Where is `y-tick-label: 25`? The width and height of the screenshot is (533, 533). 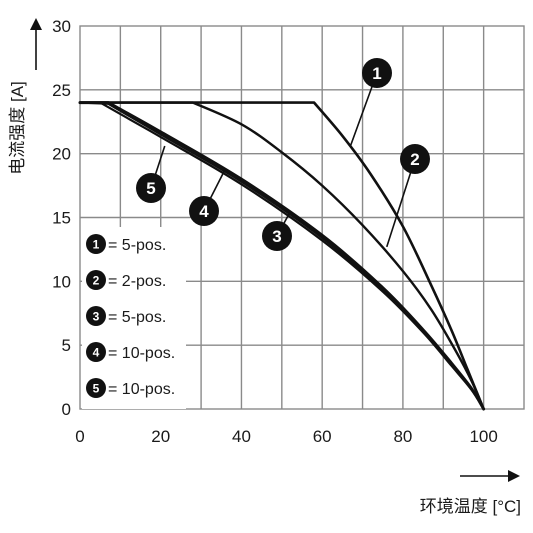 y-tick-label: 25 is located at coordinates (61, 90).